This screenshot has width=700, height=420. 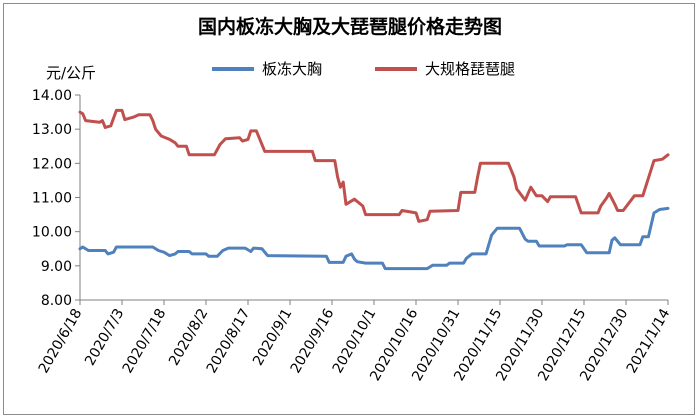 What do you see at coordinates (396, 68) in the screenshot?
I see `legend-swatch-drumstick` at bounding box center [396, 68].